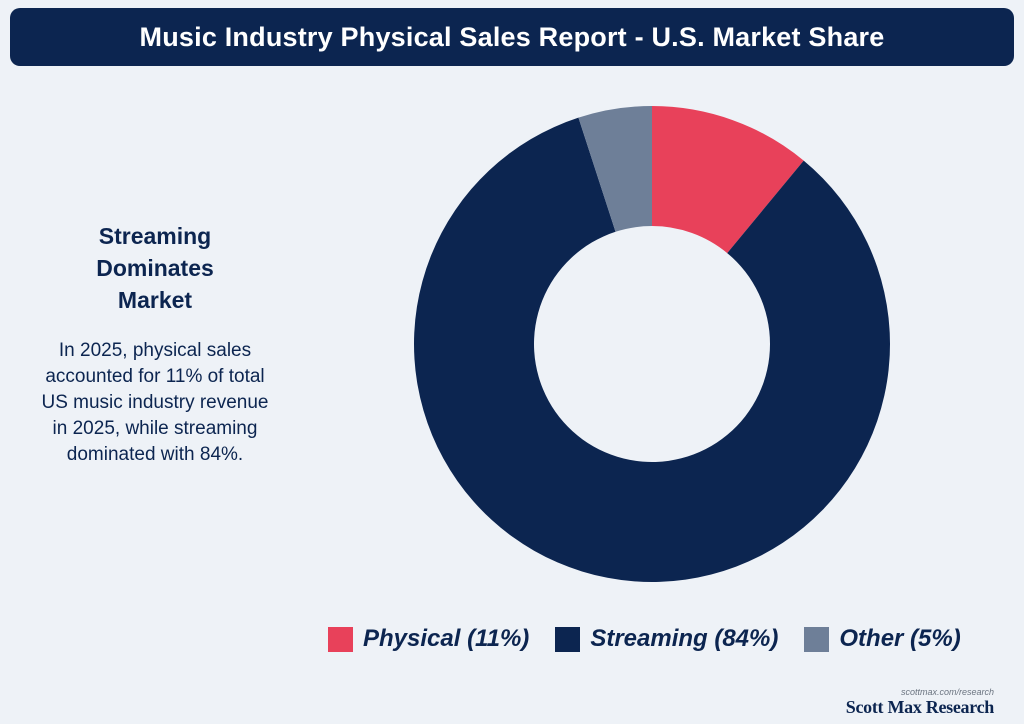 The image size is (1024, 724). Describe the element at coordinates (155, 268) in the screenshot. I see `summary-heading: Streaming Dominates Market` at that location.